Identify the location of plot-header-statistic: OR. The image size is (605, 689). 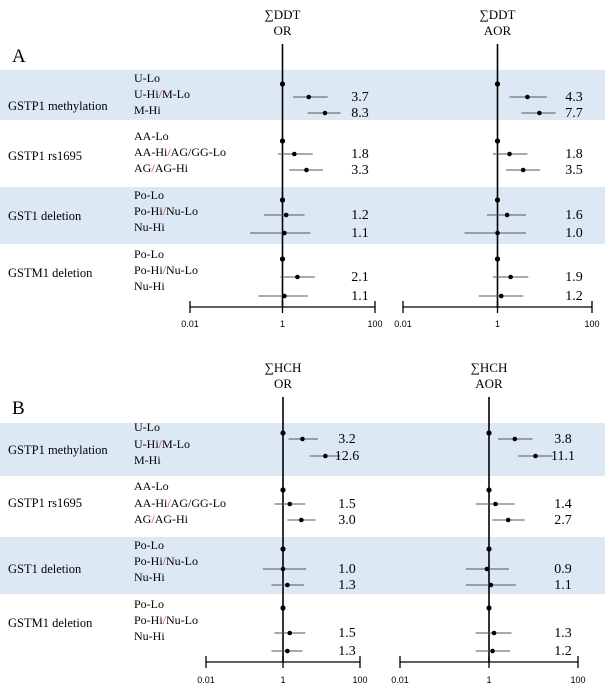
(282, 30).